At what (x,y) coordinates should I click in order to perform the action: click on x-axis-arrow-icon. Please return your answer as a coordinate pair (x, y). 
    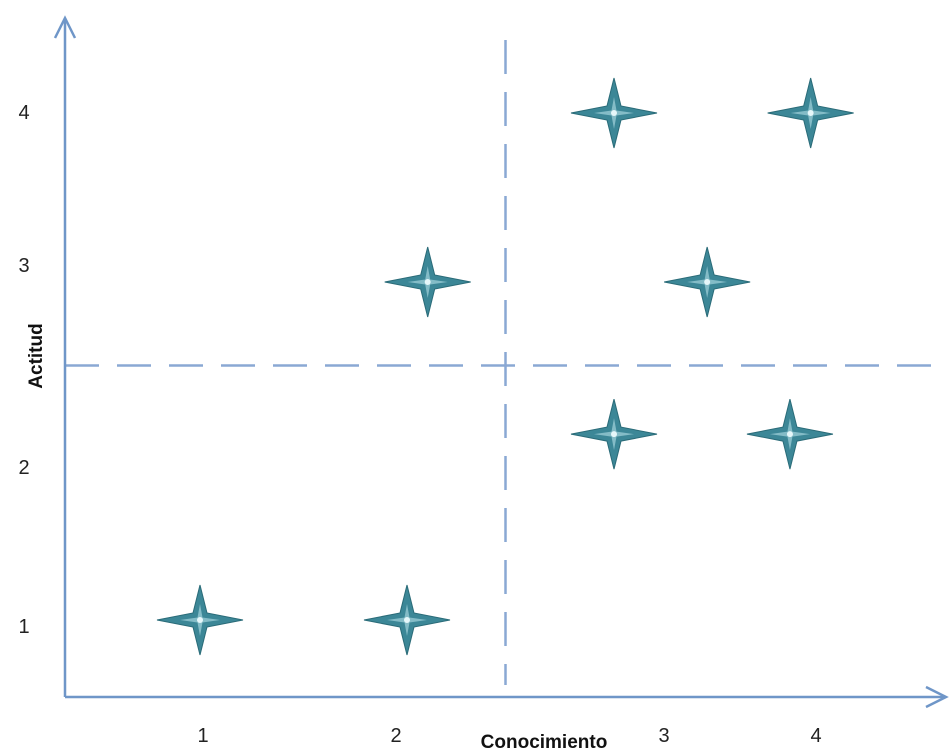
    Looking at the image, I should click on (937, 697).